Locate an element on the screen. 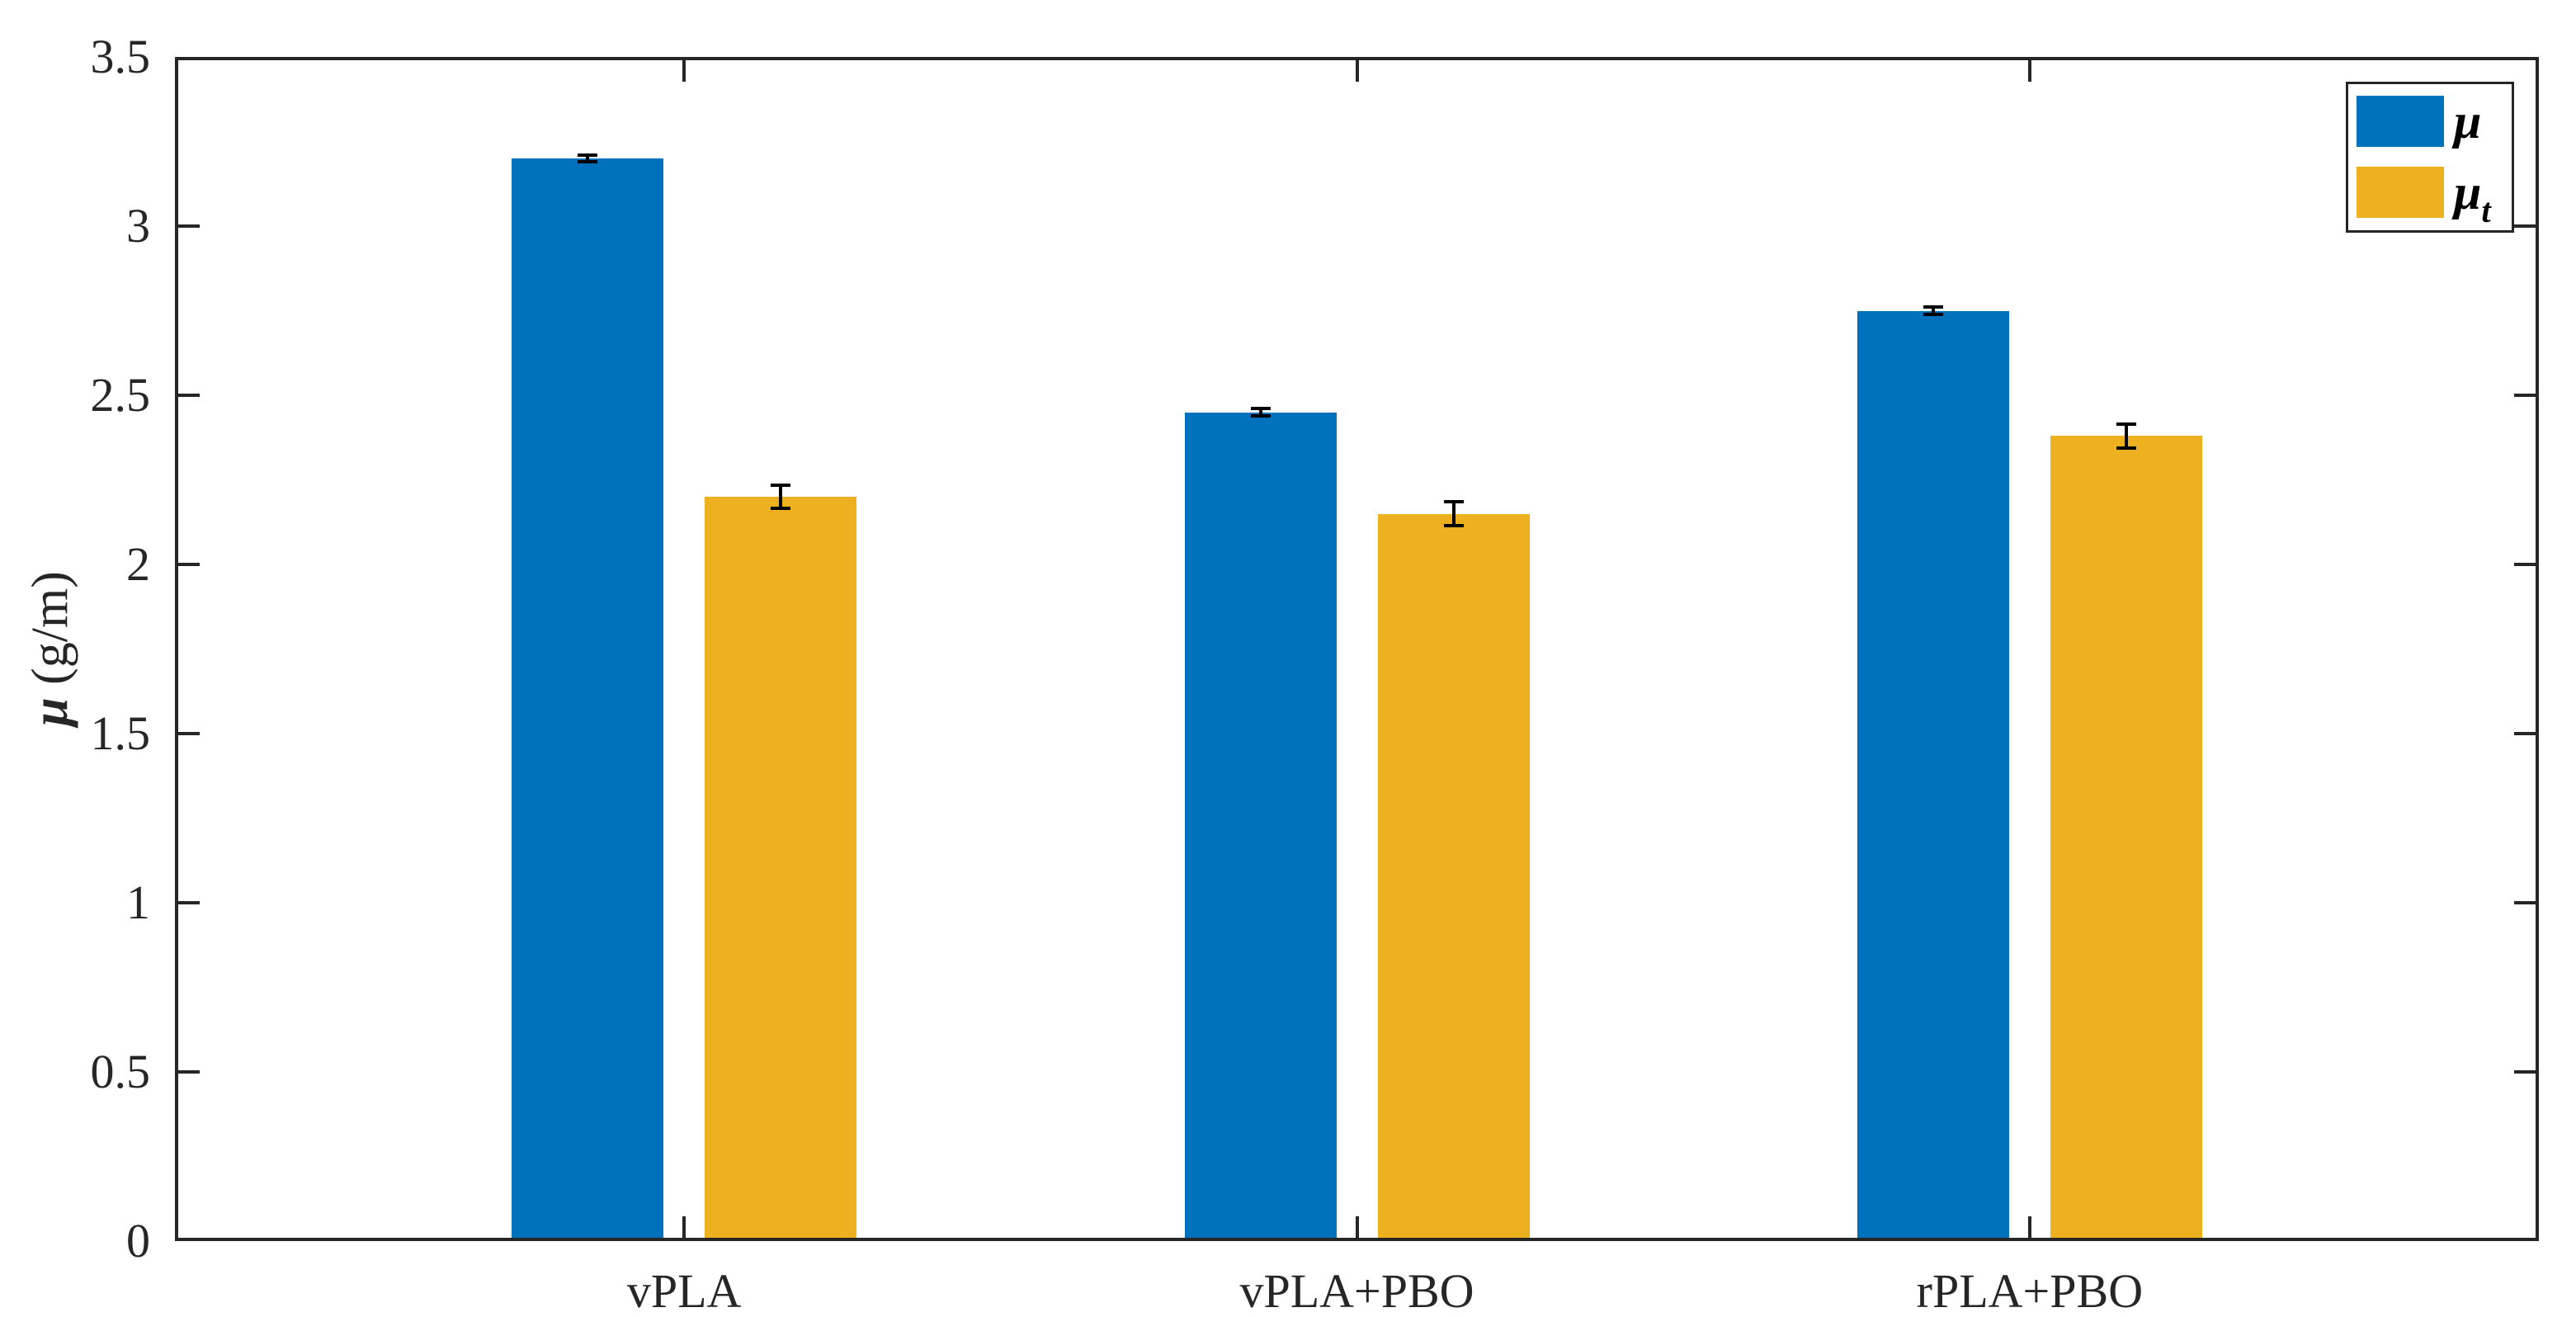 The width and height of the screenshot is (2576, 1317). y-tick-label: 0.5 is located at coordinates (121, 1071).